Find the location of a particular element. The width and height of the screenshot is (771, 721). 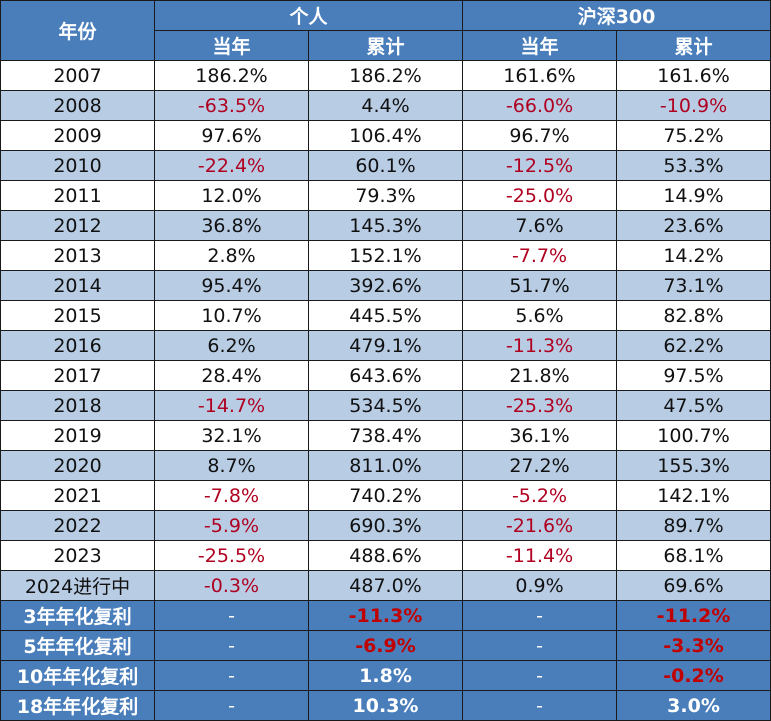

index-cumulative-cell: -0.2% is located at coordinates (693, 675).